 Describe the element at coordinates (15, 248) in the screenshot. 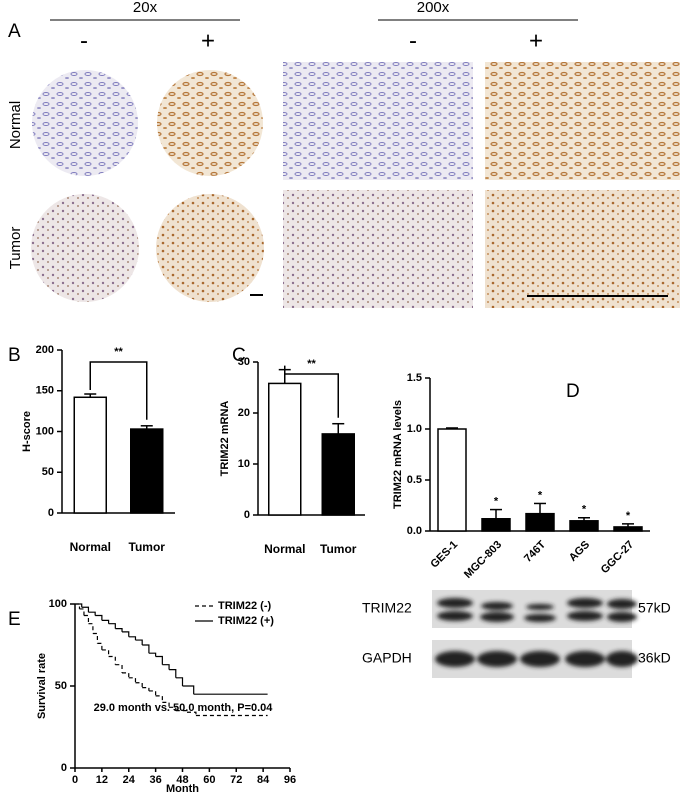

I see `row-label: Tumor` at that location.